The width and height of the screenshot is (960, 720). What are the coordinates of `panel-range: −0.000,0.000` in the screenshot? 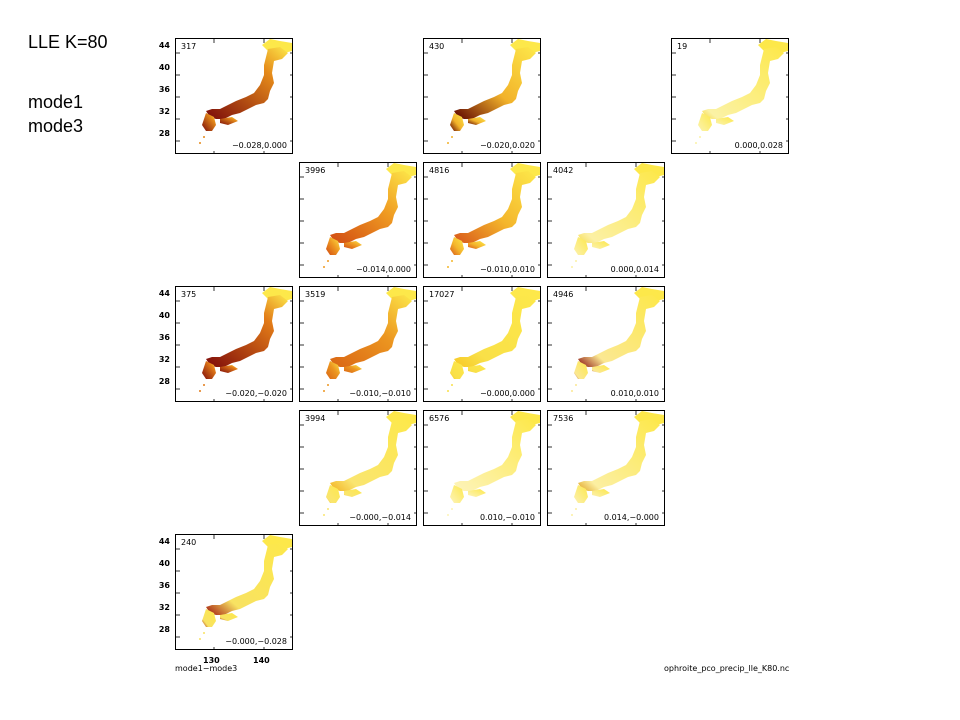 It's located at (507, 393).